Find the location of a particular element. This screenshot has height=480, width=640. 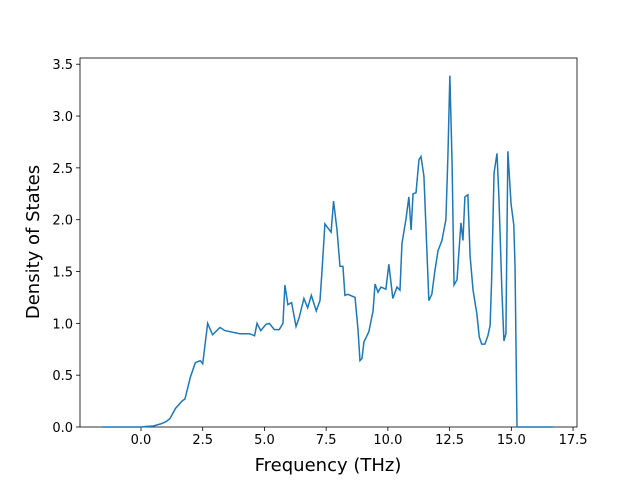

y-tick-label: 0.0 is located at coordinates (62, 428).